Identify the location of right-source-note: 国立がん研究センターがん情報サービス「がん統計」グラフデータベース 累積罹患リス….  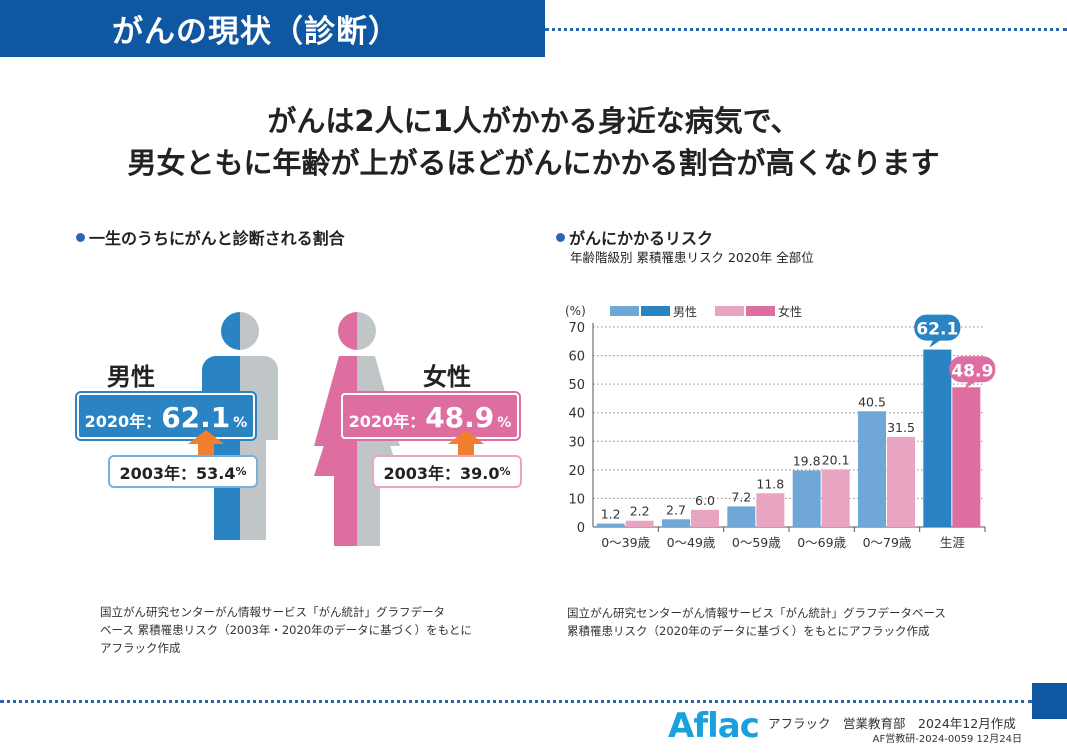
(756, 622).